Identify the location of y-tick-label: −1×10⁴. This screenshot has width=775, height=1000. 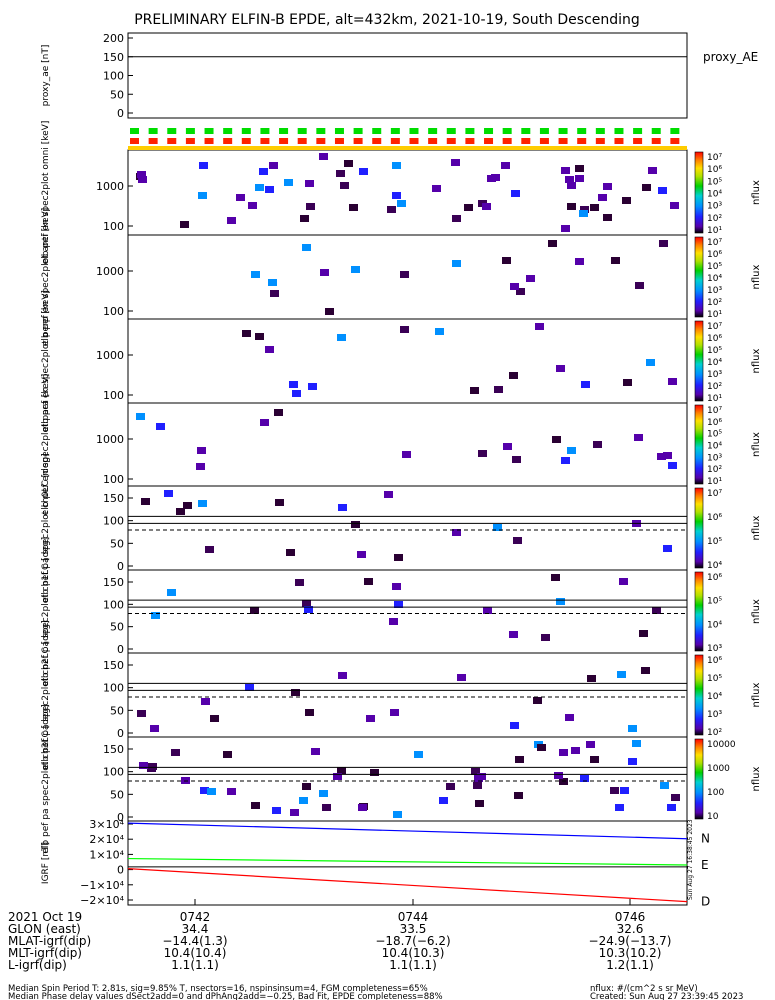
(102, 885).